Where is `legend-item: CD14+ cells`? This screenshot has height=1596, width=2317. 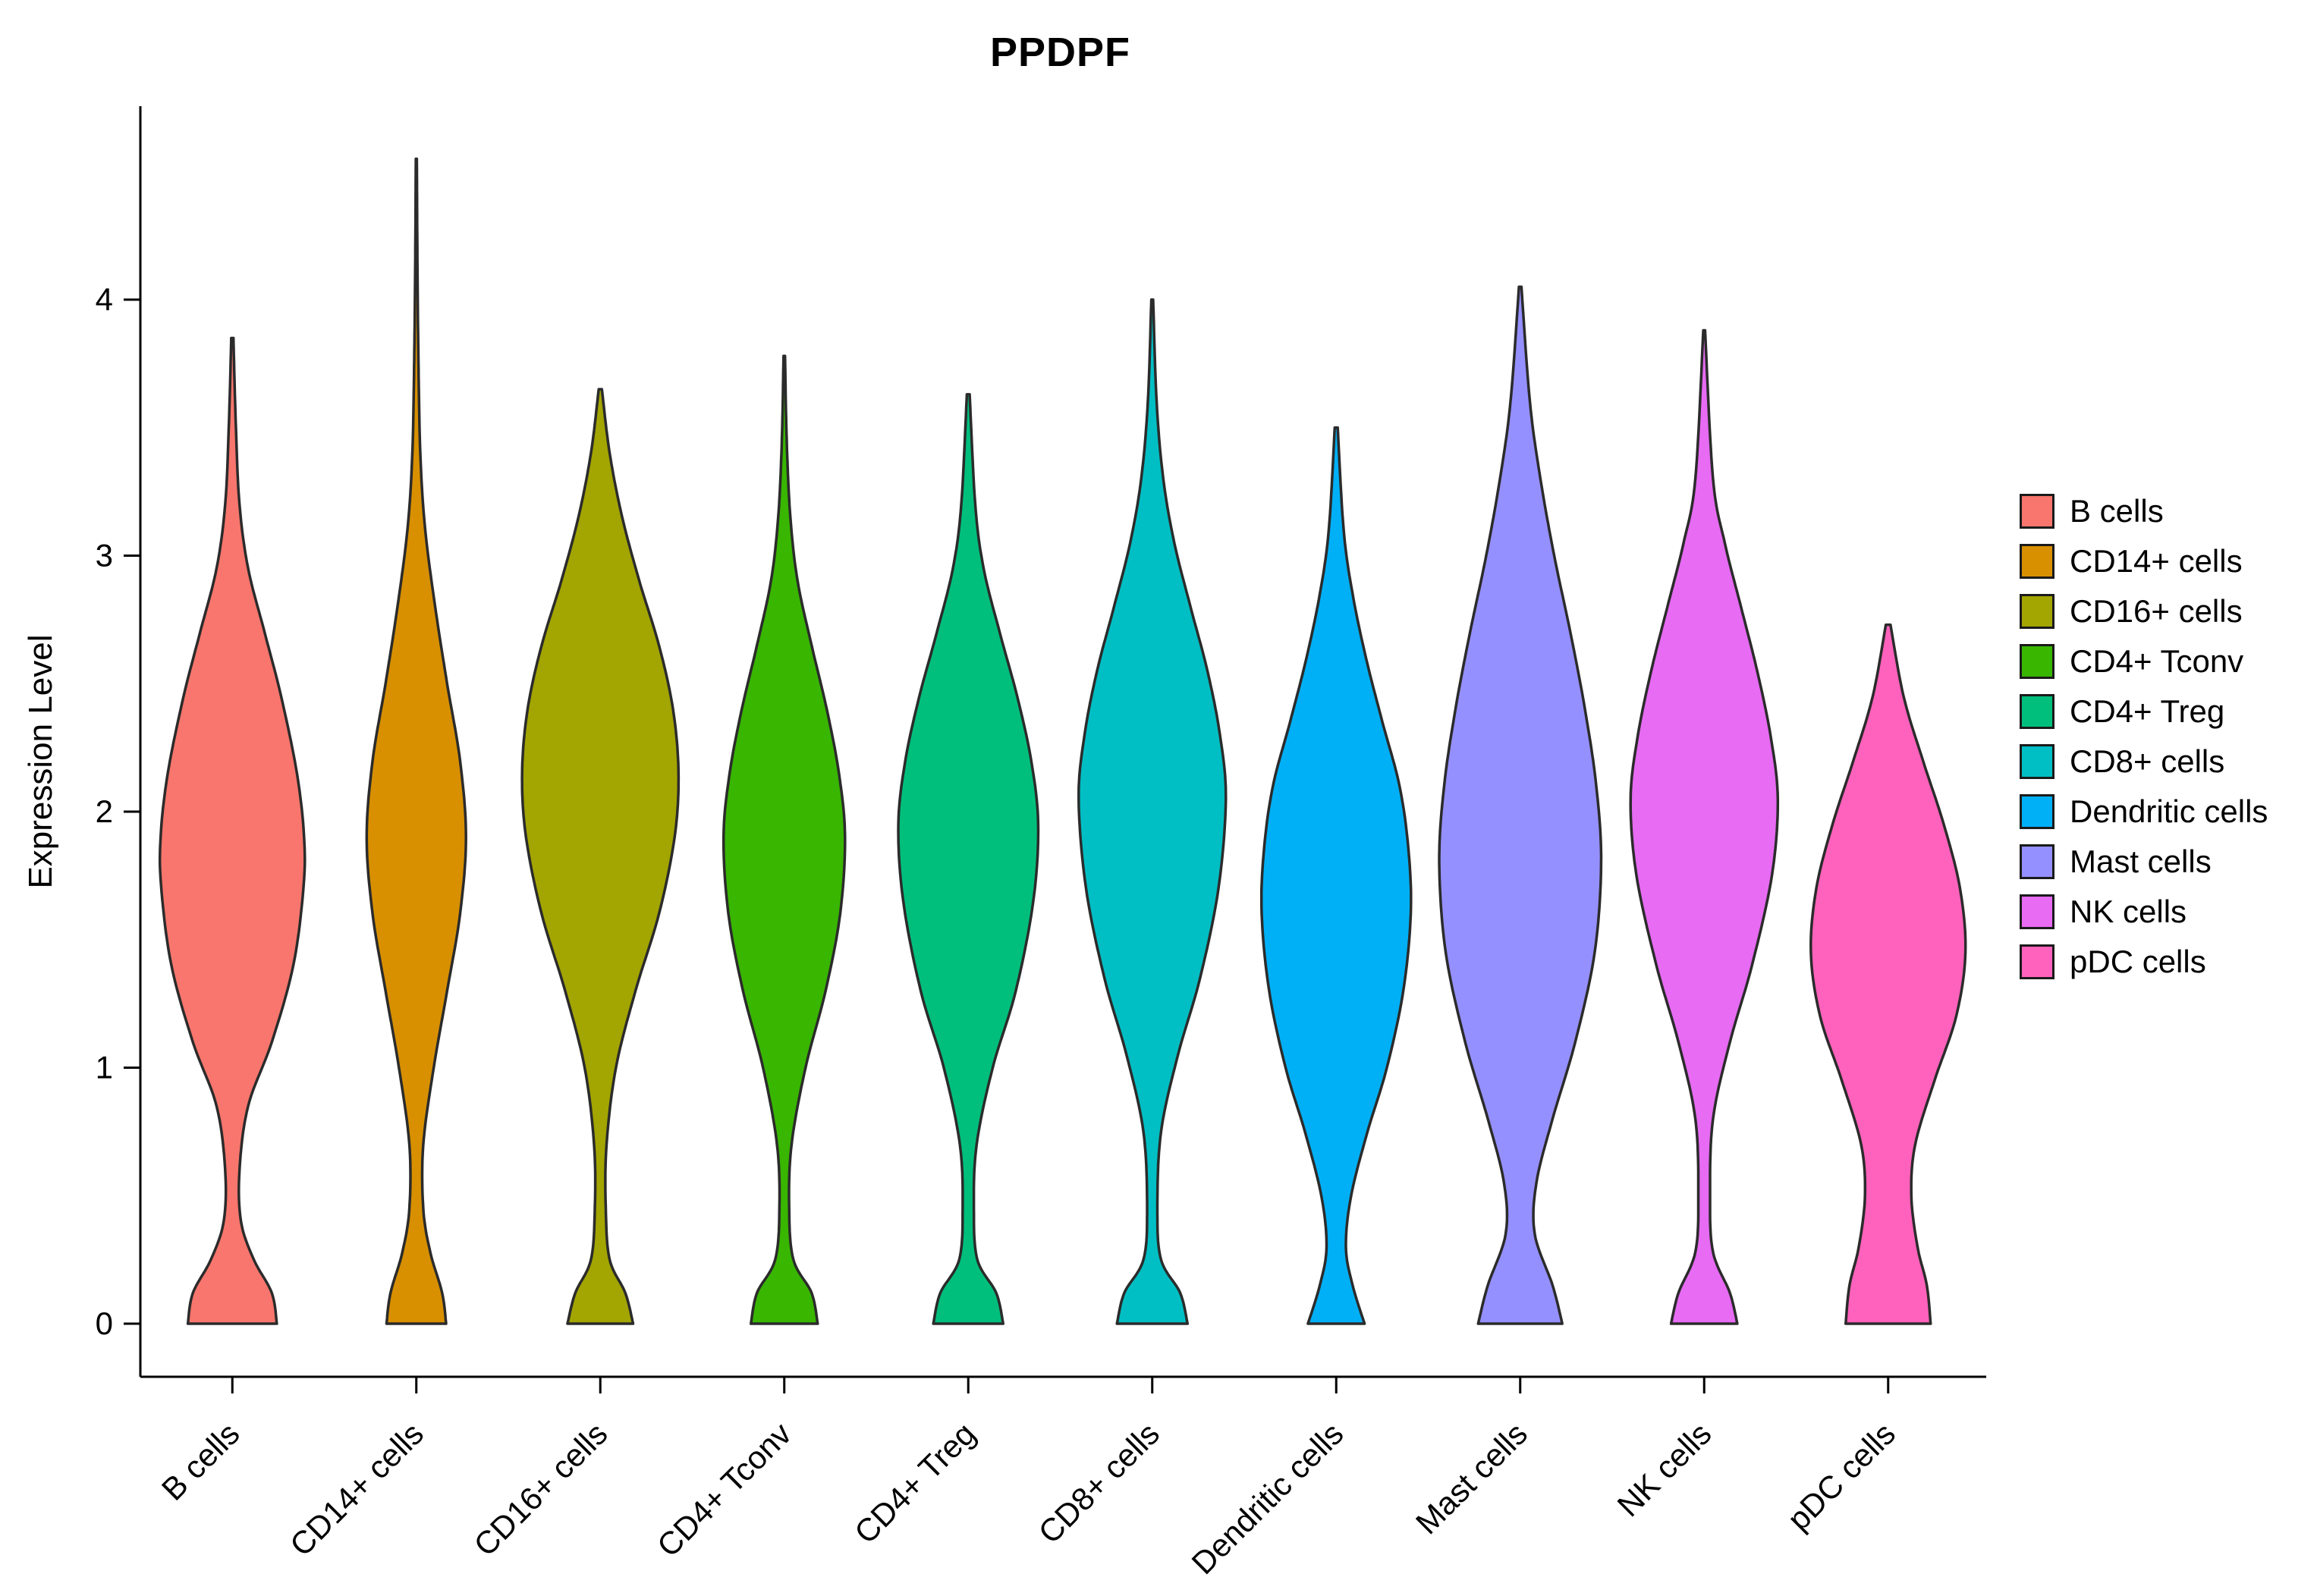 legend-item: CD14+ cells is located at coordinates (2144, 561).